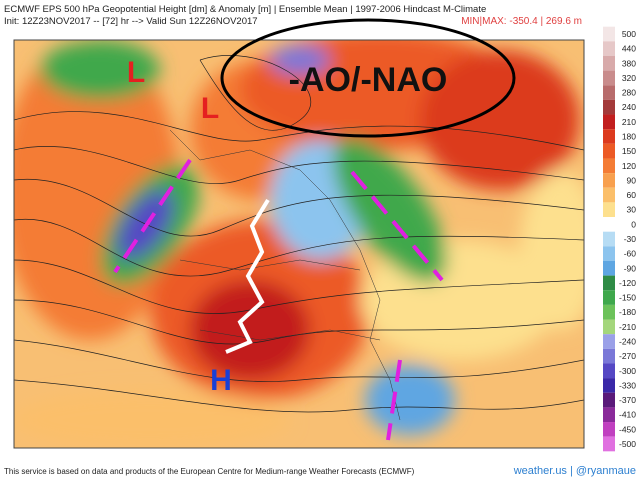 The height and width of the screenshot is (480, 640). Describe the element at coordinates (629, 122) in the screenshot. I see `colorbar-label: 210` at that location.